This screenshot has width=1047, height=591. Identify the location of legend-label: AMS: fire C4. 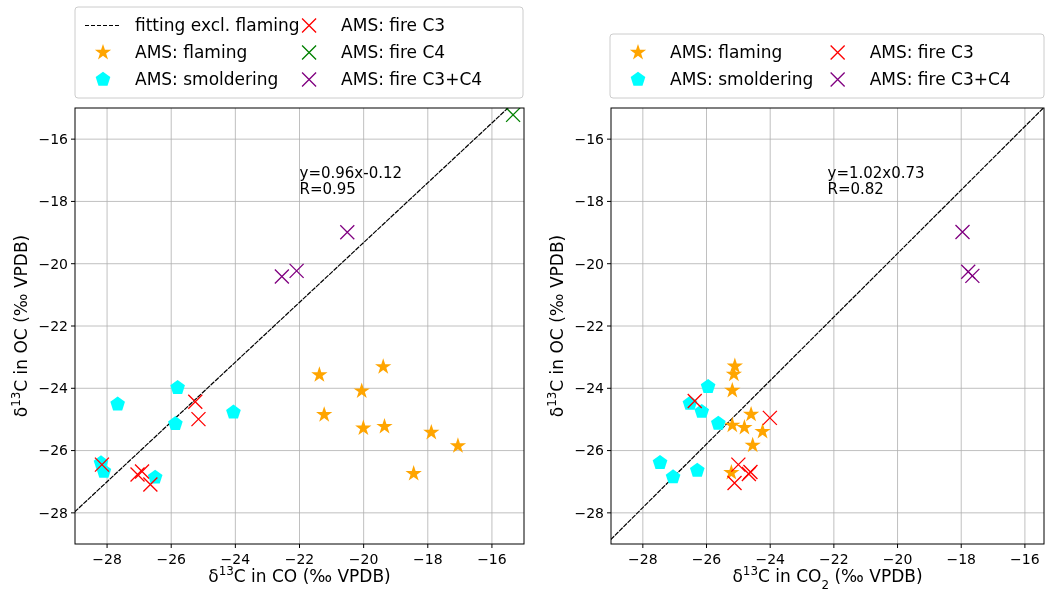
(393, 52).